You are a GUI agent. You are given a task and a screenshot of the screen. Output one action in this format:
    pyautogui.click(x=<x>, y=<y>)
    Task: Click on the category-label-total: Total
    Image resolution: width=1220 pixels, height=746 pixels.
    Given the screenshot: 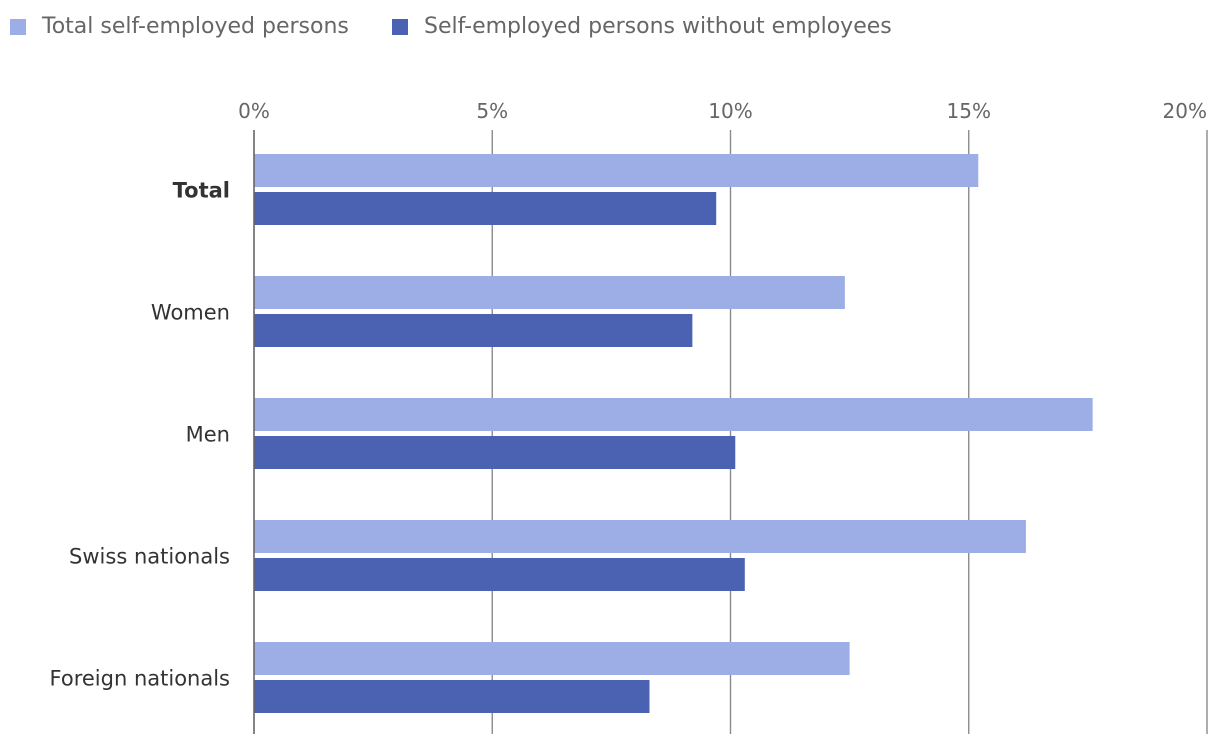 What is the action you would take?
    pyautogui.click(x=201, y=191)
    